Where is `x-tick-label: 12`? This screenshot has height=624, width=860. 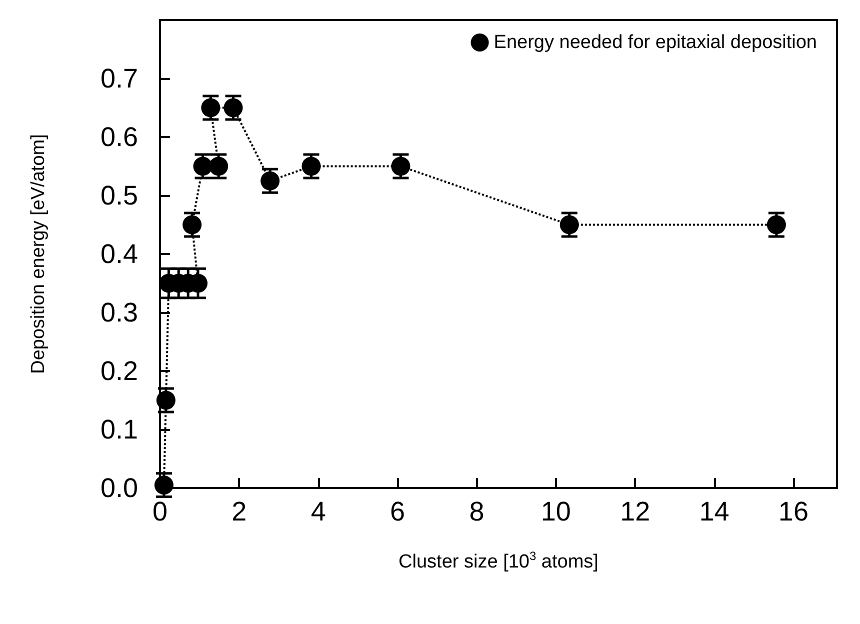 x-tick-label: 12 is located at coordinates (635, 511).